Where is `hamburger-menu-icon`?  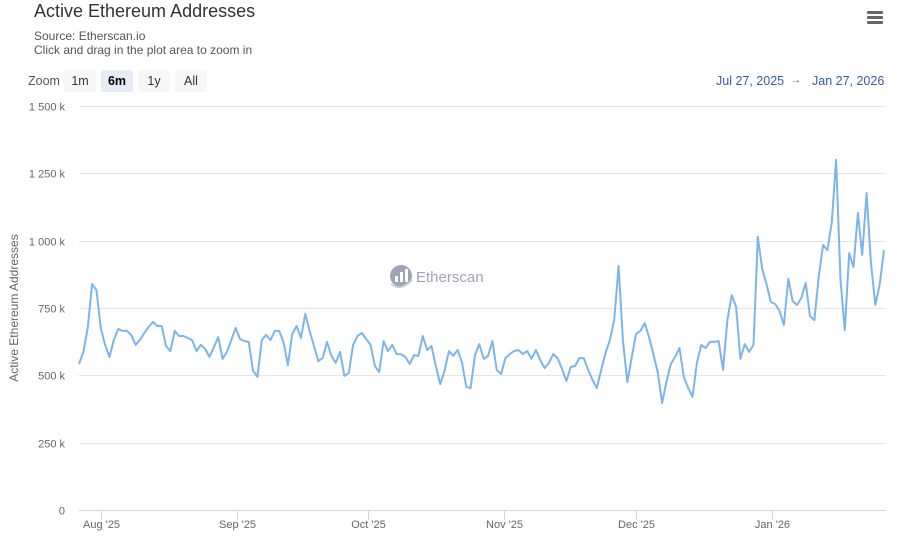 hamburger-menu-icon is located at coordinates (876, 18).